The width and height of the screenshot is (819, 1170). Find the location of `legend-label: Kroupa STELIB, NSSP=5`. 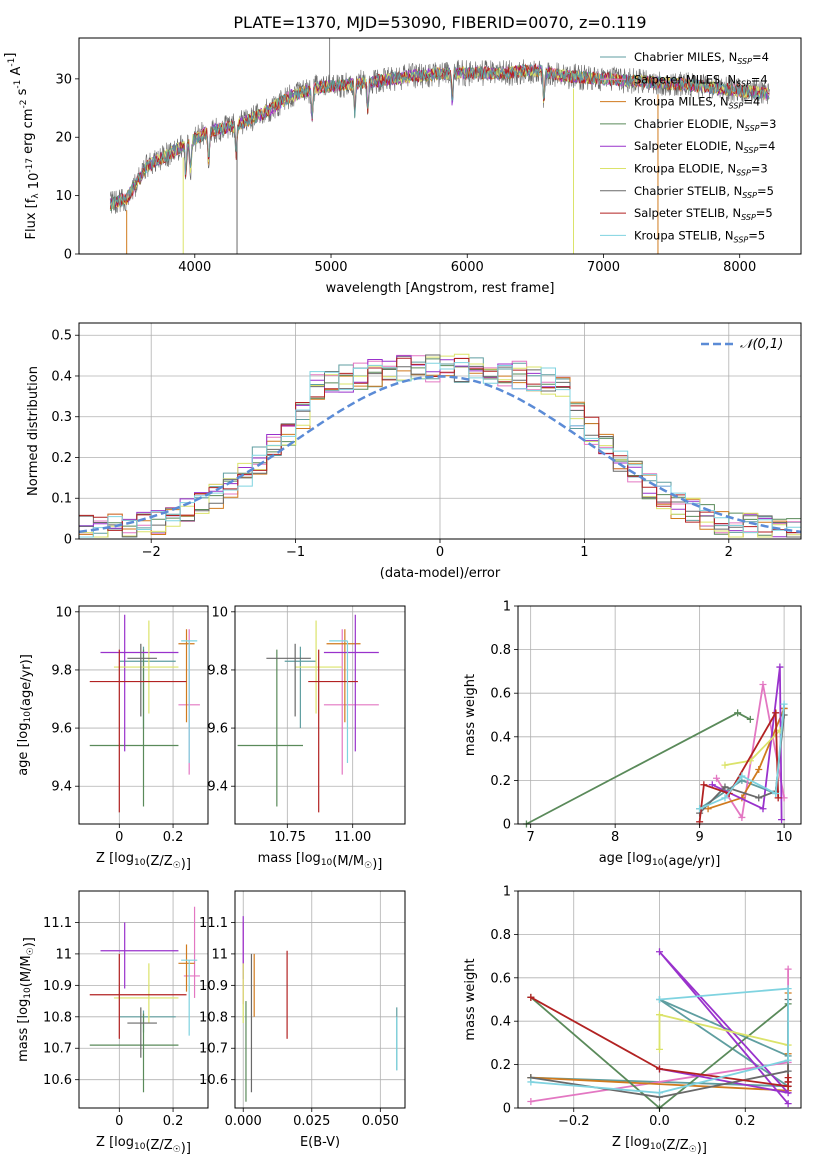

legend-label: Kroupa STELIB, NSSP=5 is located at coordinates (699, 236).